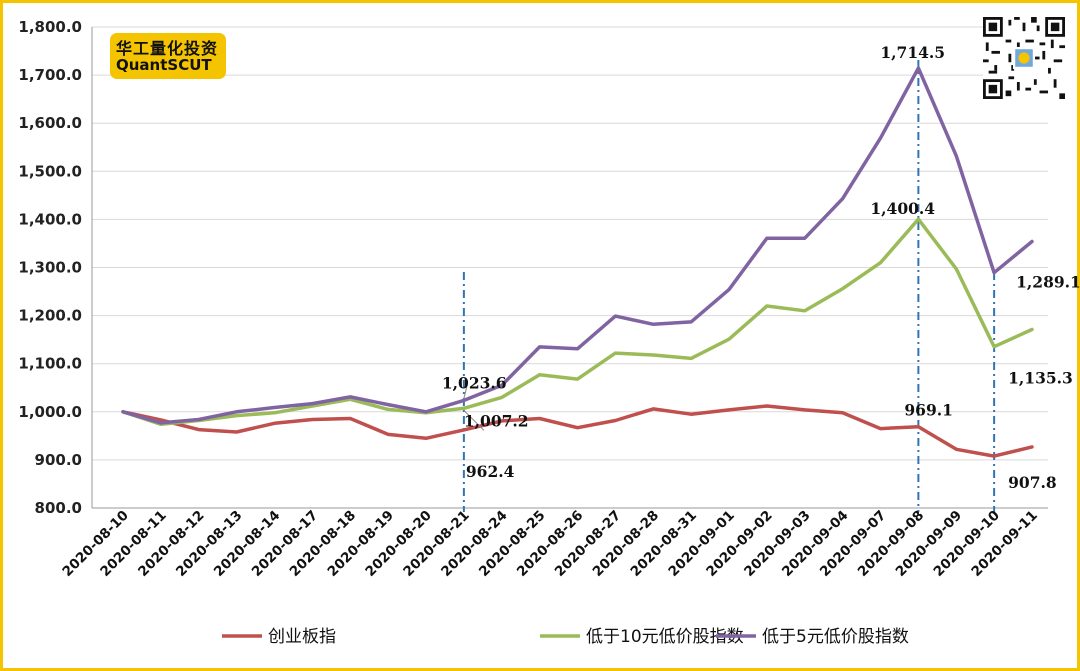 The image size is (1080, 671). I want to click on qr-code-icon, so click(1024, 58).